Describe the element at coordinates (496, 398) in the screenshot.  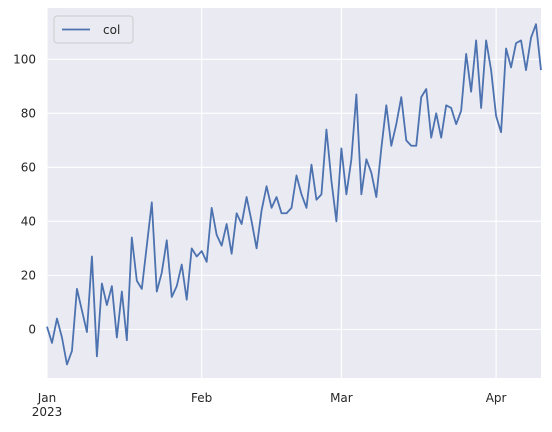
I see `x-tick-label: Apr` at that location.